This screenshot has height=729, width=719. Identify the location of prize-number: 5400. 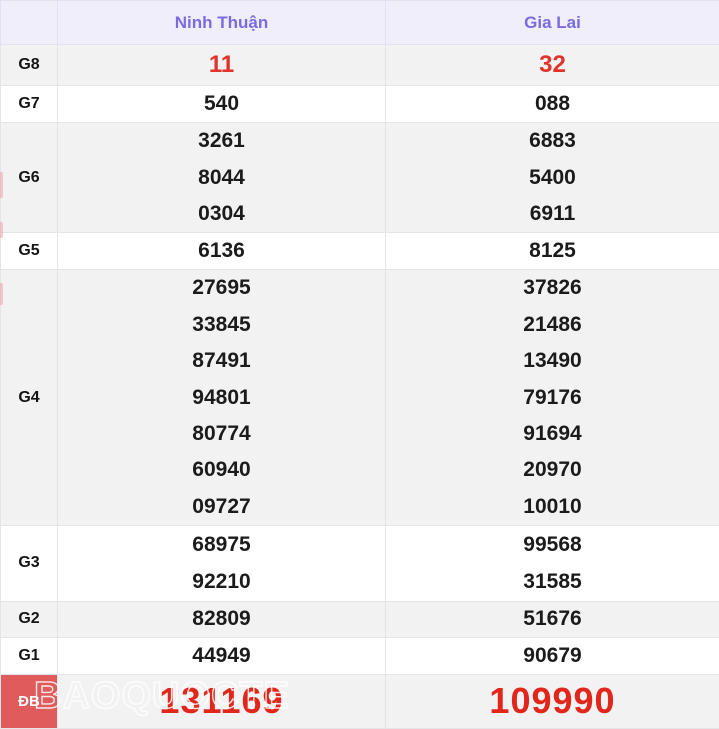
(552, 177).